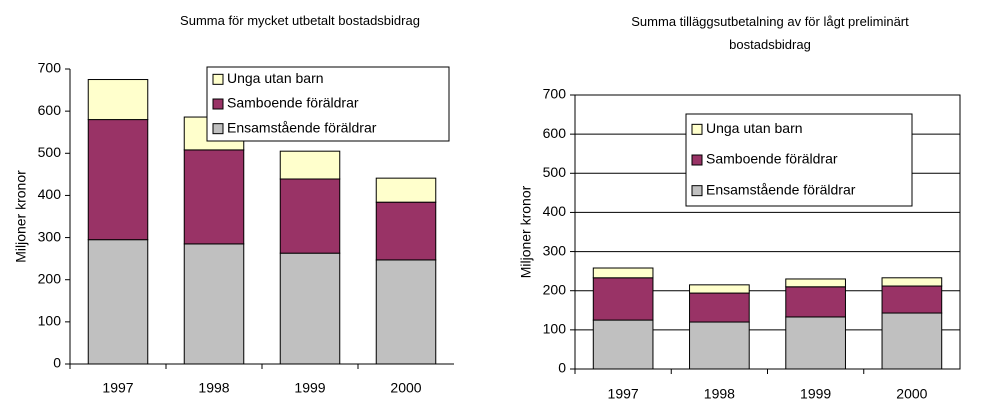  Describe the element at coordinates (300, 20) in the screenshot. I see `chart-title: Summa för mycket utbetalt bostadsbidrag` at that location.